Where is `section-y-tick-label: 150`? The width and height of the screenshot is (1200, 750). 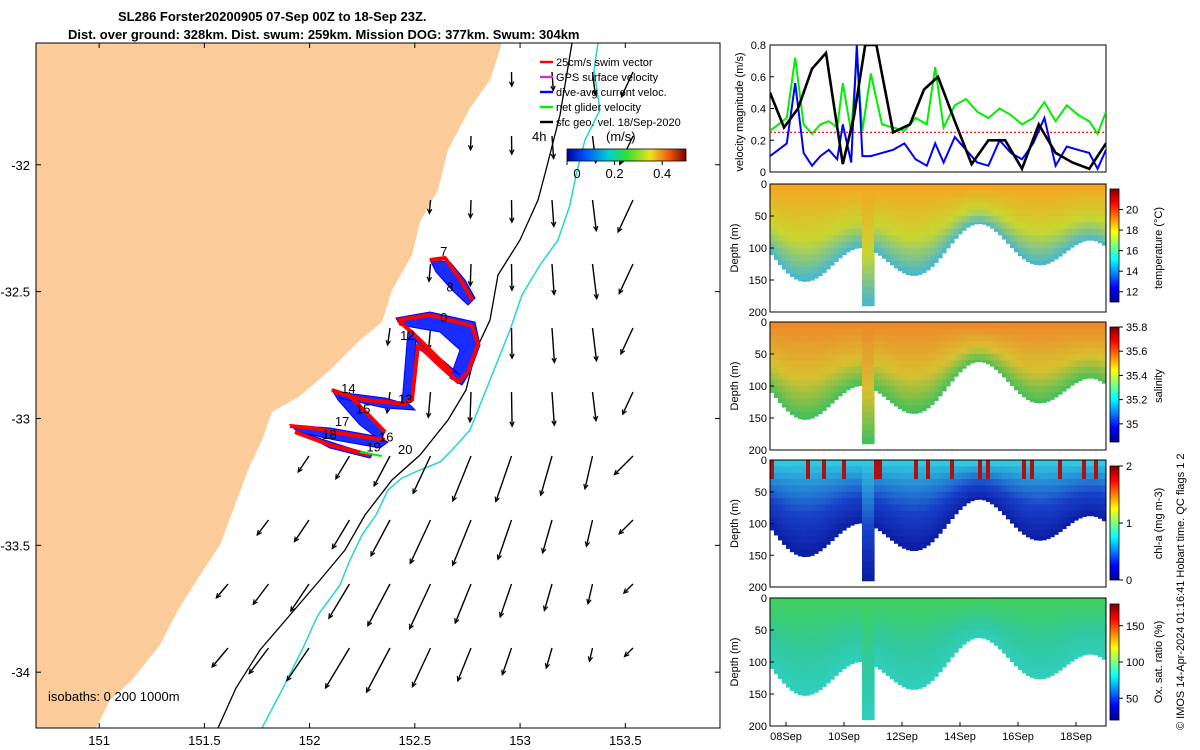 section-y-tick-label: 150 is located at coordinates (758, 695).